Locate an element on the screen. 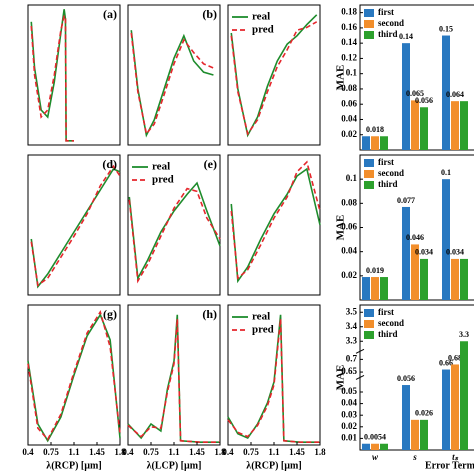 The image size is (474, 474). x-axis-label: λ(RCP) [µm] is located at coordinates (73, 465).